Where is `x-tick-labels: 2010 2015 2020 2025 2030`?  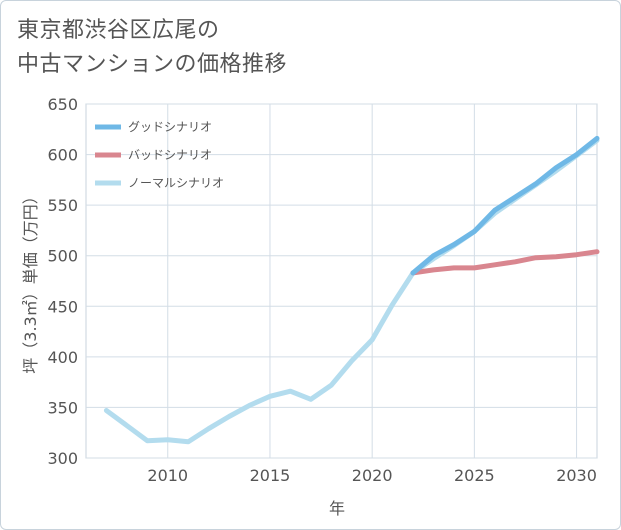 x-tick-labels: 2010 2015 2020 2025 2030 is located at coordinates (372, 475).